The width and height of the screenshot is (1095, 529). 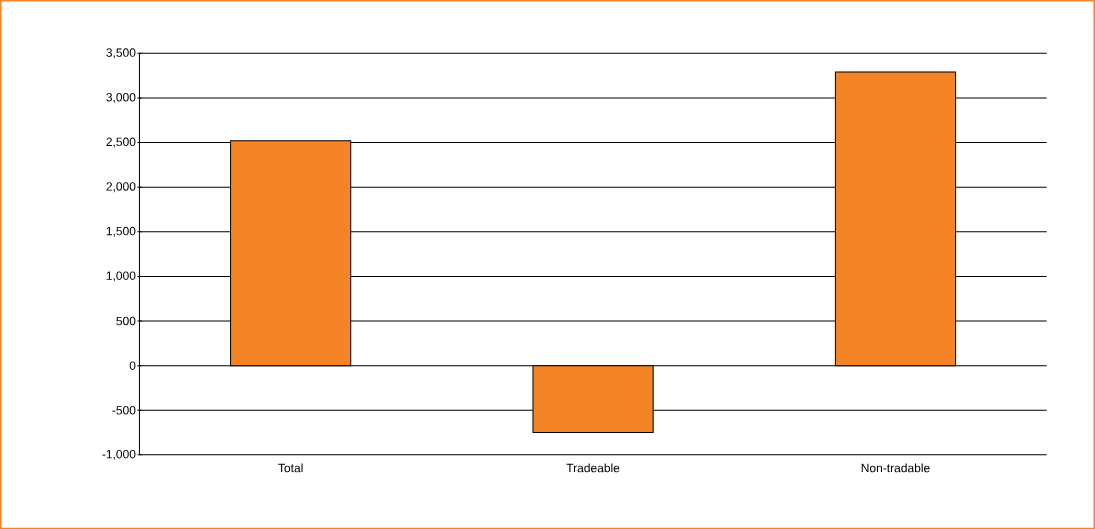 I want to click on y-tick-label: 3,000, so click(x=121, y=97).